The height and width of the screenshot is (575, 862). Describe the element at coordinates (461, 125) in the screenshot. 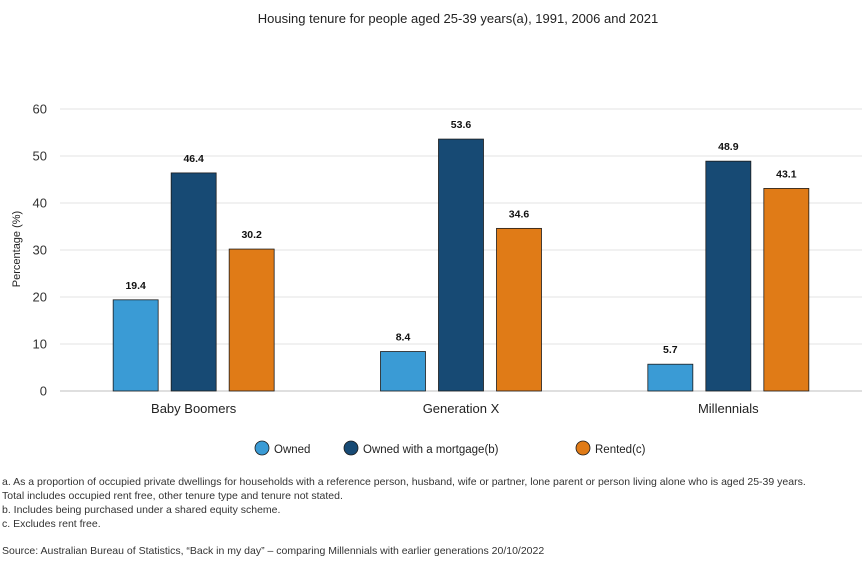

I see `data-label: 53.6` at that location.